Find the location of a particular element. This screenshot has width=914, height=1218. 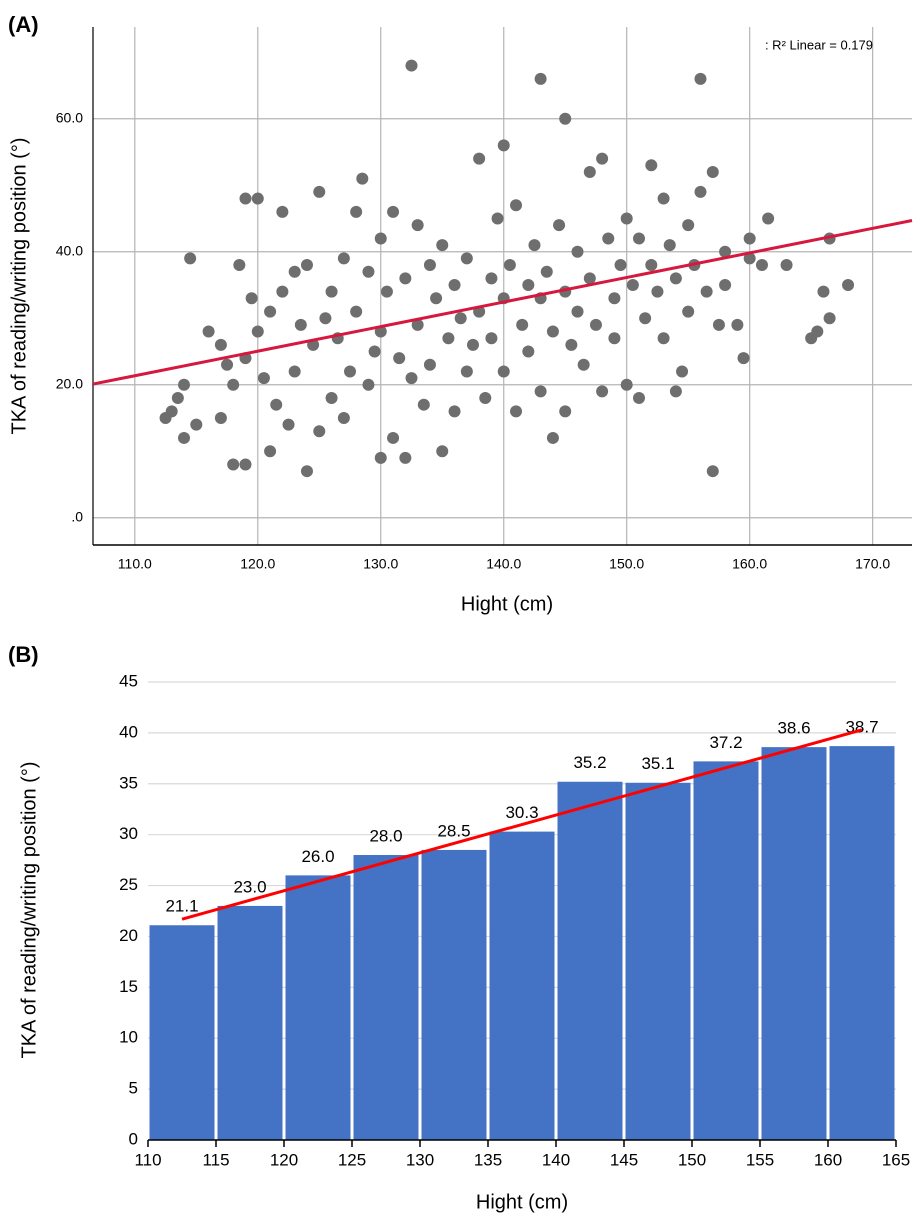

x-tick-label: 115 is located at coordinates (215, 1159).